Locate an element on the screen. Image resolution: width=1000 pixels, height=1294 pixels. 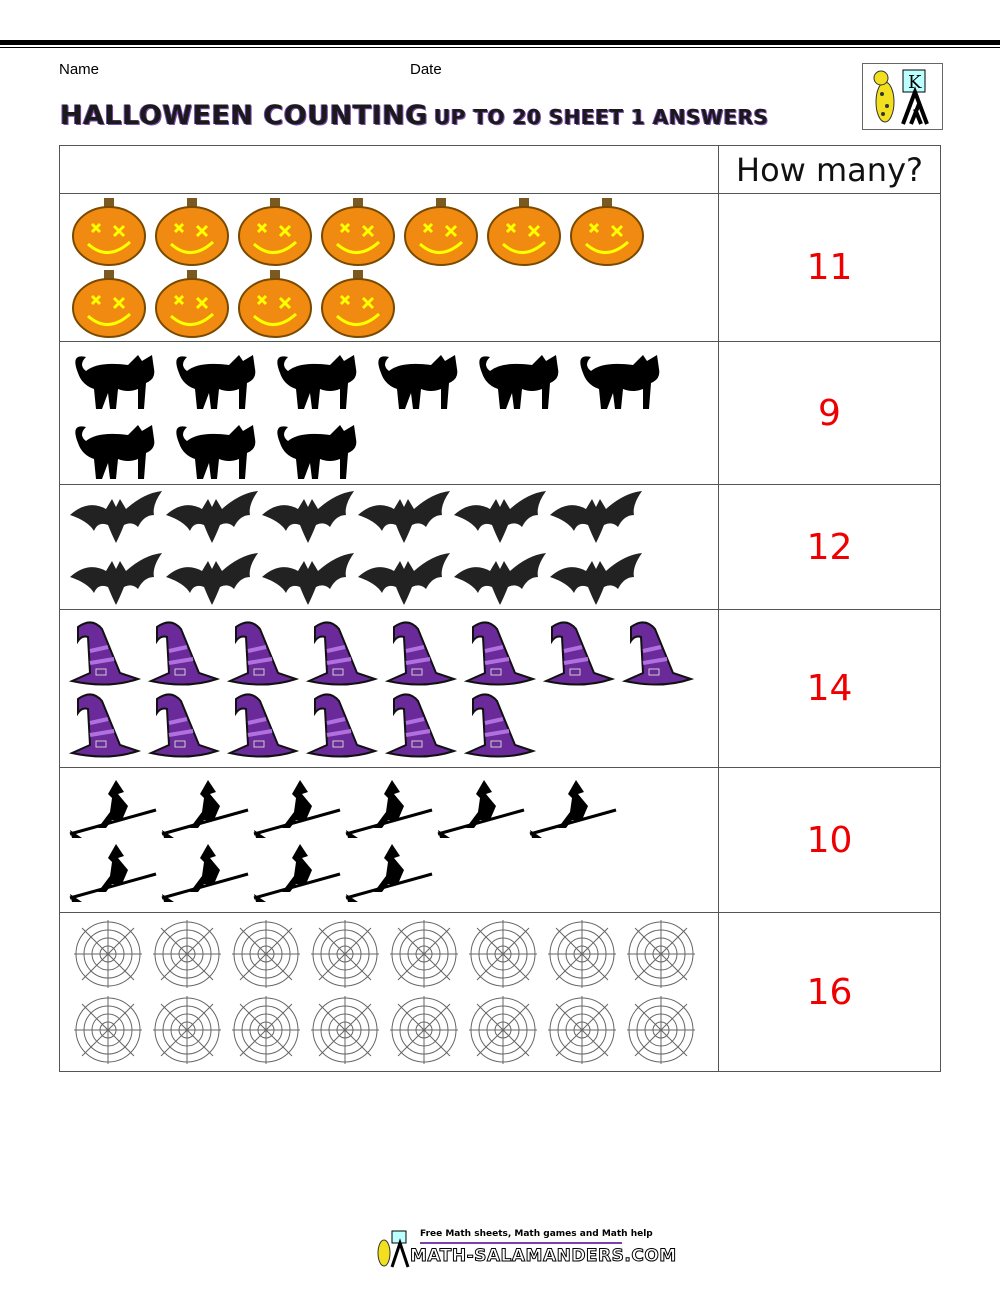
header-blank-cell is located at coordinates (389, 169).